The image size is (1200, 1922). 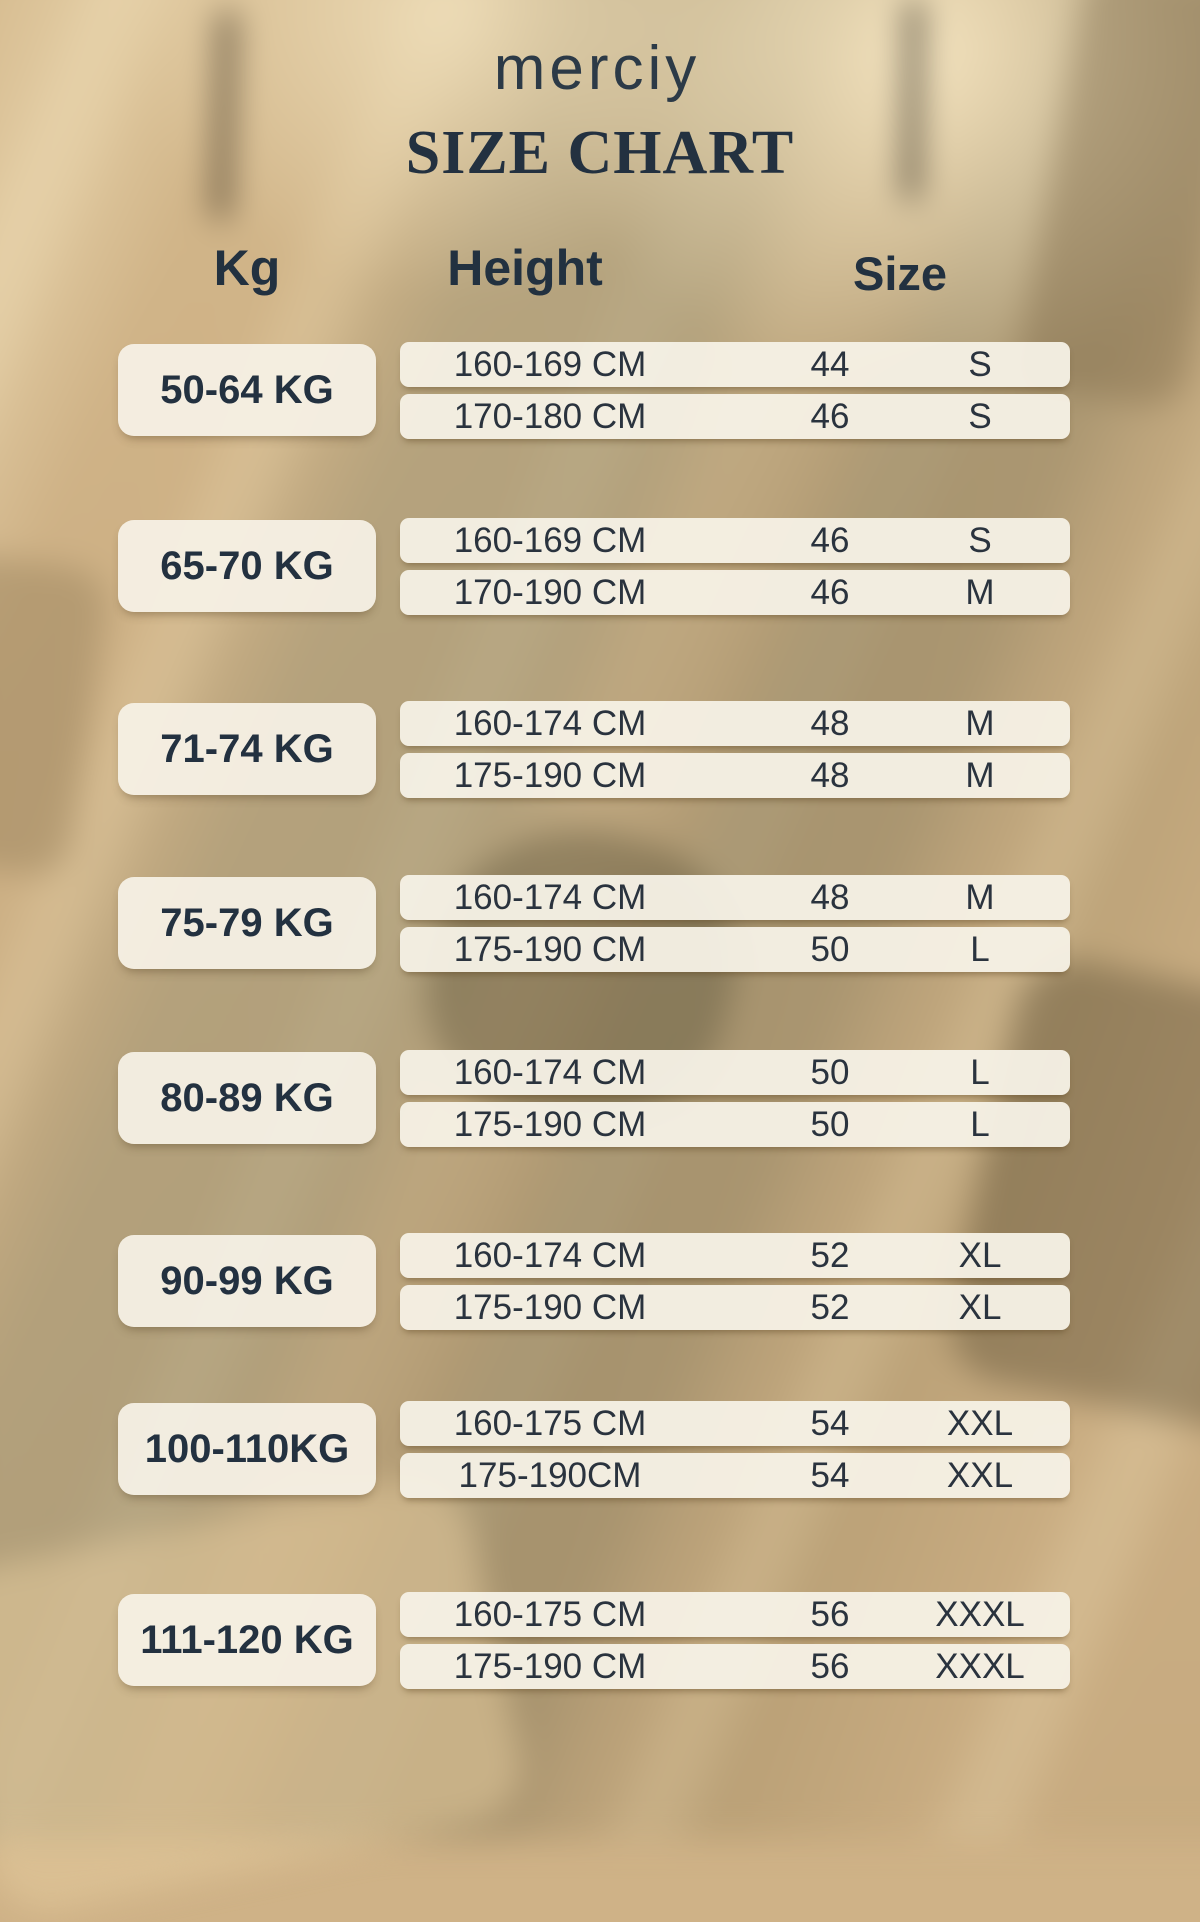 What do you see at coordinates (735, 1098) in the screenshot?
I see `height-rows: 160-174 CM 50 L 175-190 CM 50 L` at bounding box center [735, 1098].